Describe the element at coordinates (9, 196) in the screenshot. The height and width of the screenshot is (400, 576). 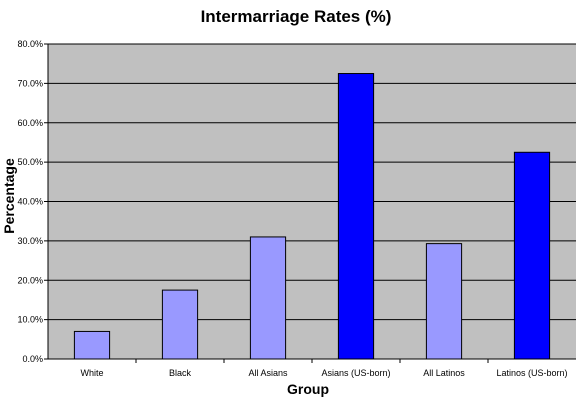
I see `y-axis-title: Percentage` at that location.